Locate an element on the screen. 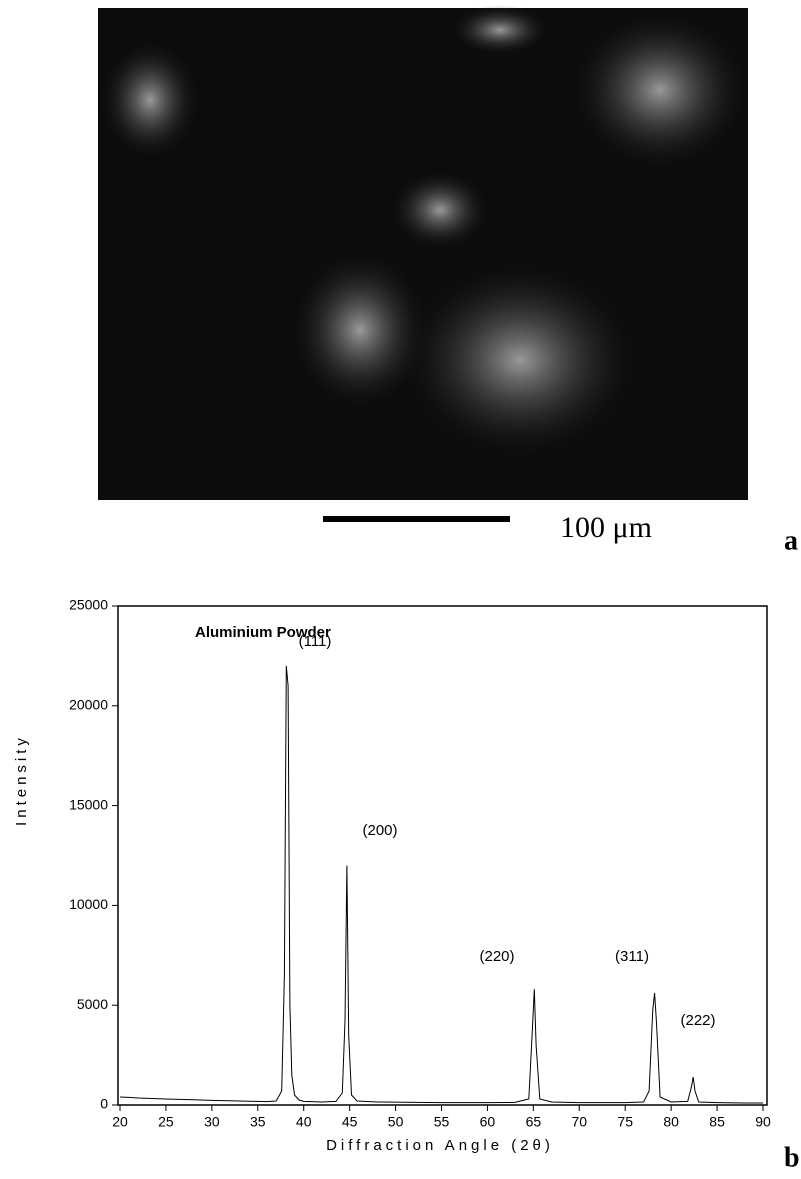 This screenshot has height=1179, width=801. x-tick-label: 50 is located at coordinates (396, 1122).